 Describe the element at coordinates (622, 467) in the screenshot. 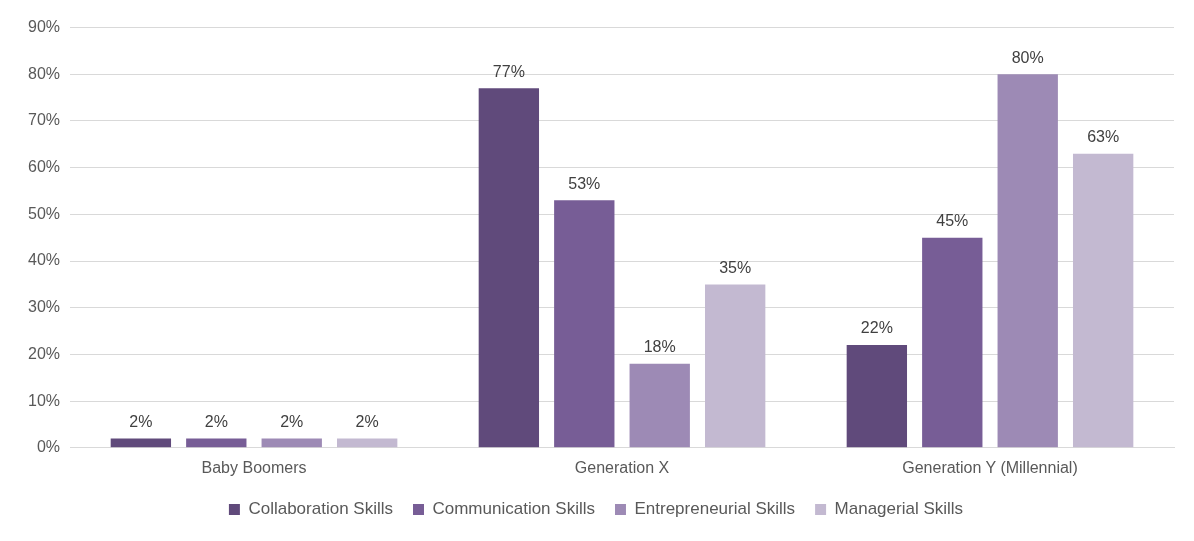

I see `x-tick-label: Generation X` at that location.